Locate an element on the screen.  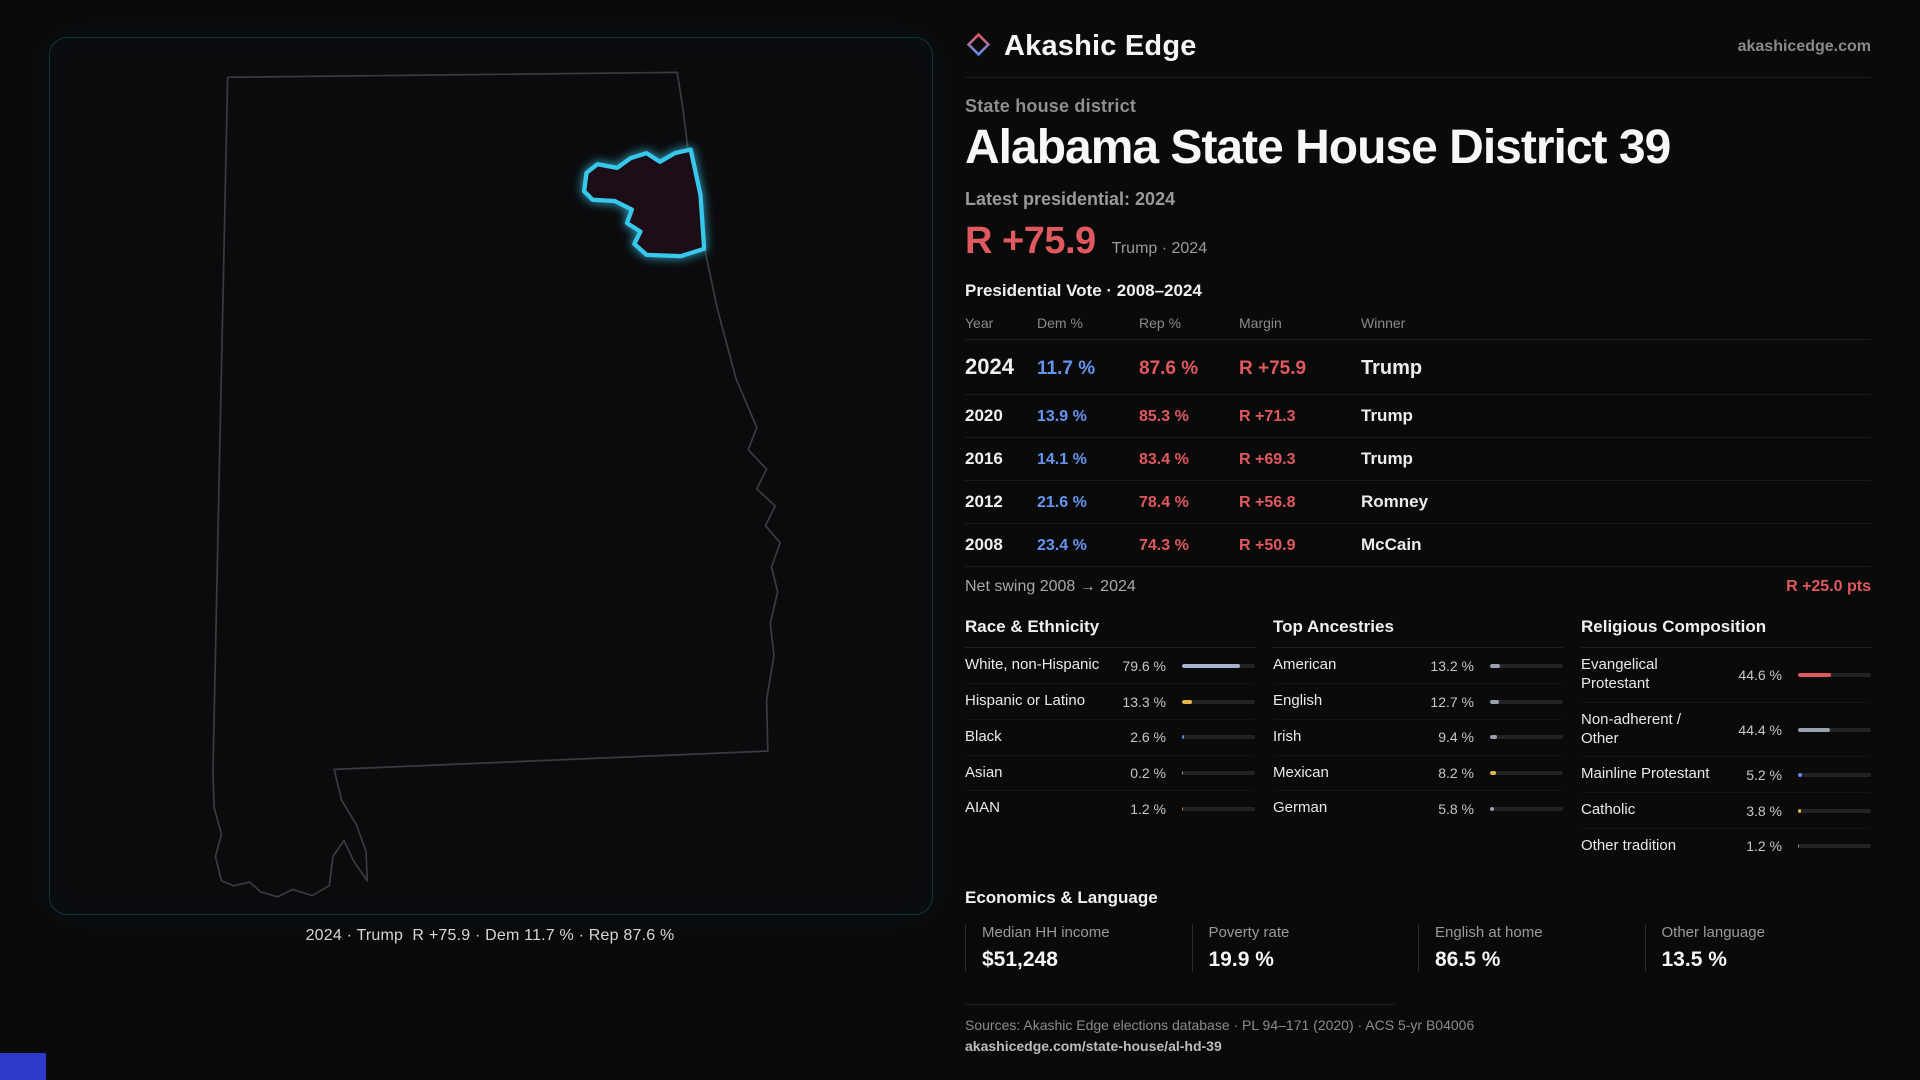
table-row: 2020 13.9 % 85.3 % R +71.3 Trump is located at coordinates (1418, 417).